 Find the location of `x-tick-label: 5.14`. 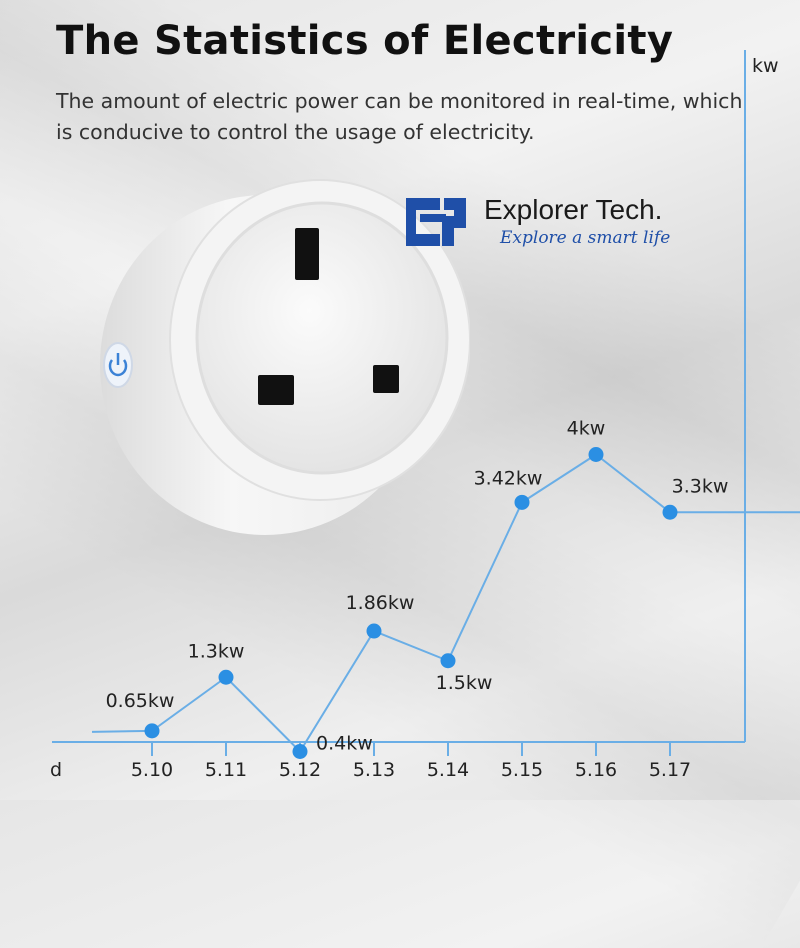

x-tick-label: 5.14 is located at coordinates (448, 770).